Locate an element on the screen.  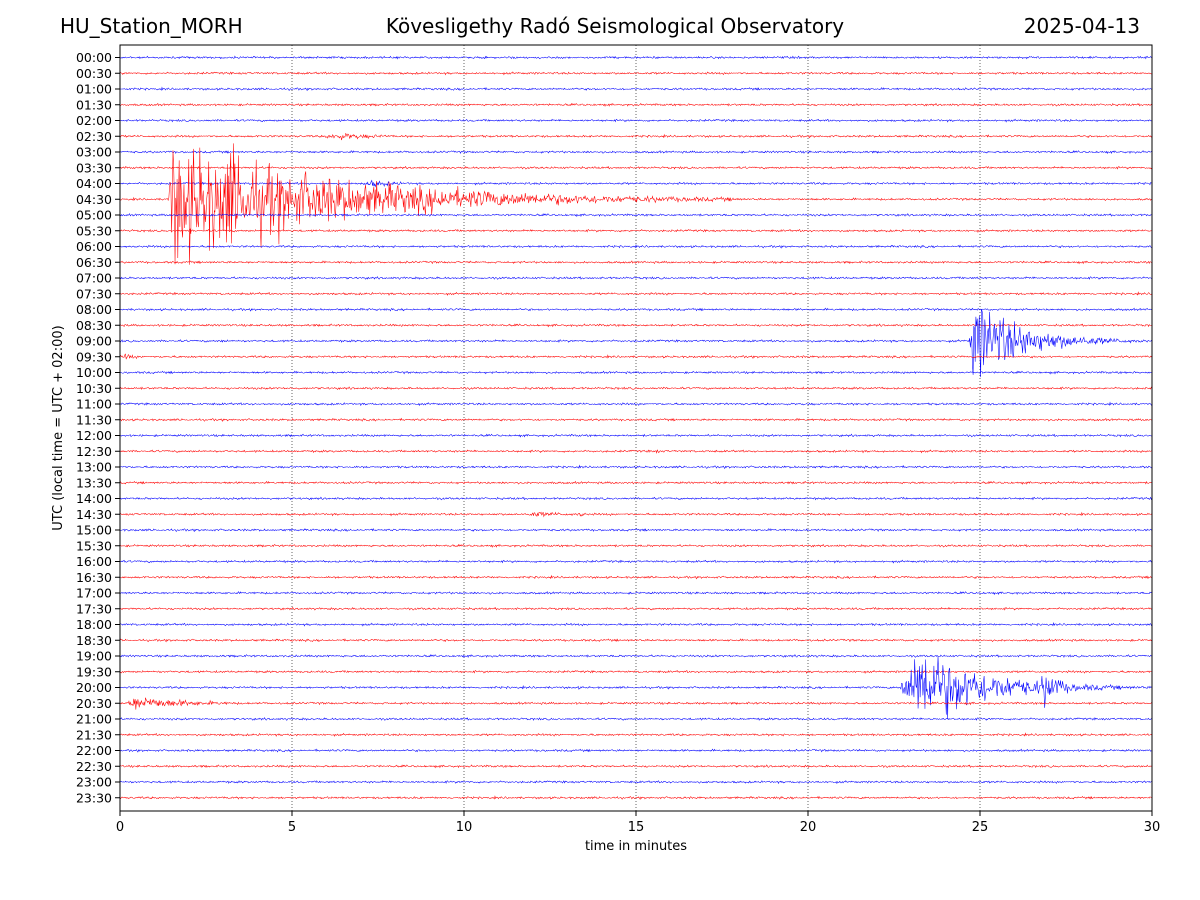
y-tick-label: 11:00 is located at coordinates (94, 404).